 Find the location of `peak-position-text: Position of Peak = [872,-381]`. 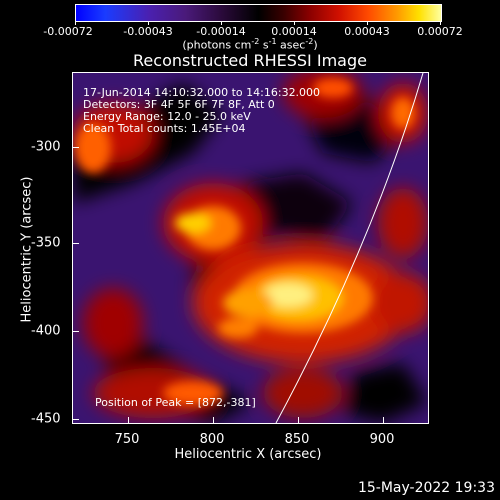

peak-position-text: Position of Peak = [872,-381] is located at coordinates (175, 402).